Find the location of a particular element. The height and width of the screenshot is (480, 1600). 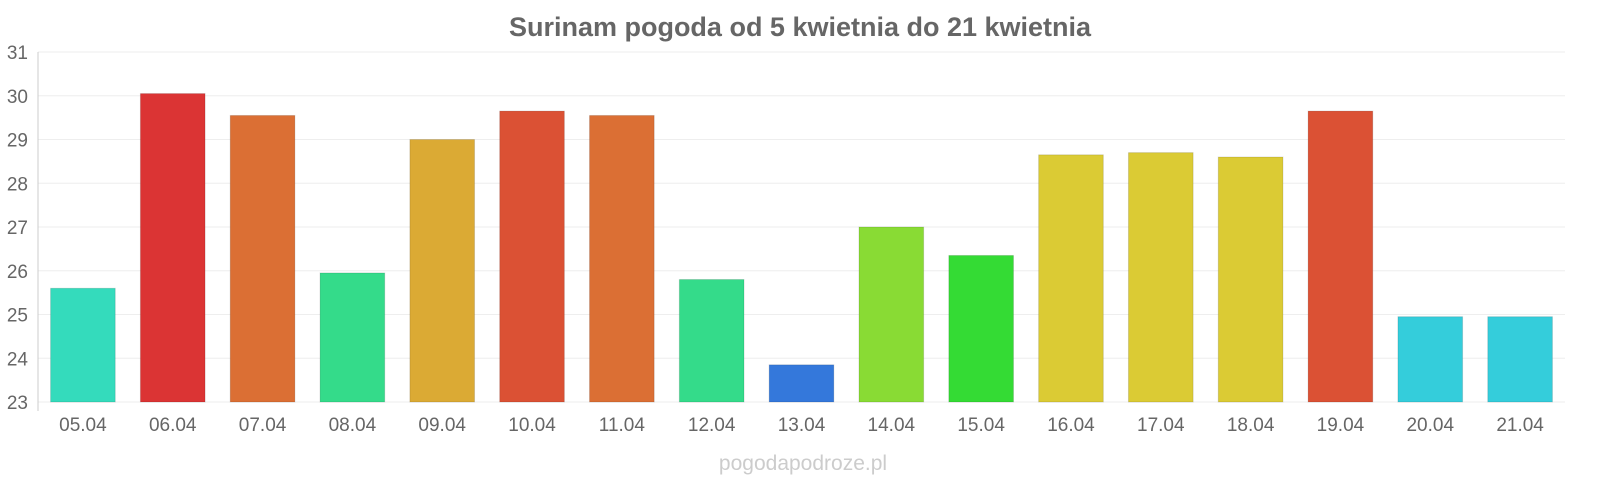

x-tick-label: 13.04 is located at coordinates (802, 425).